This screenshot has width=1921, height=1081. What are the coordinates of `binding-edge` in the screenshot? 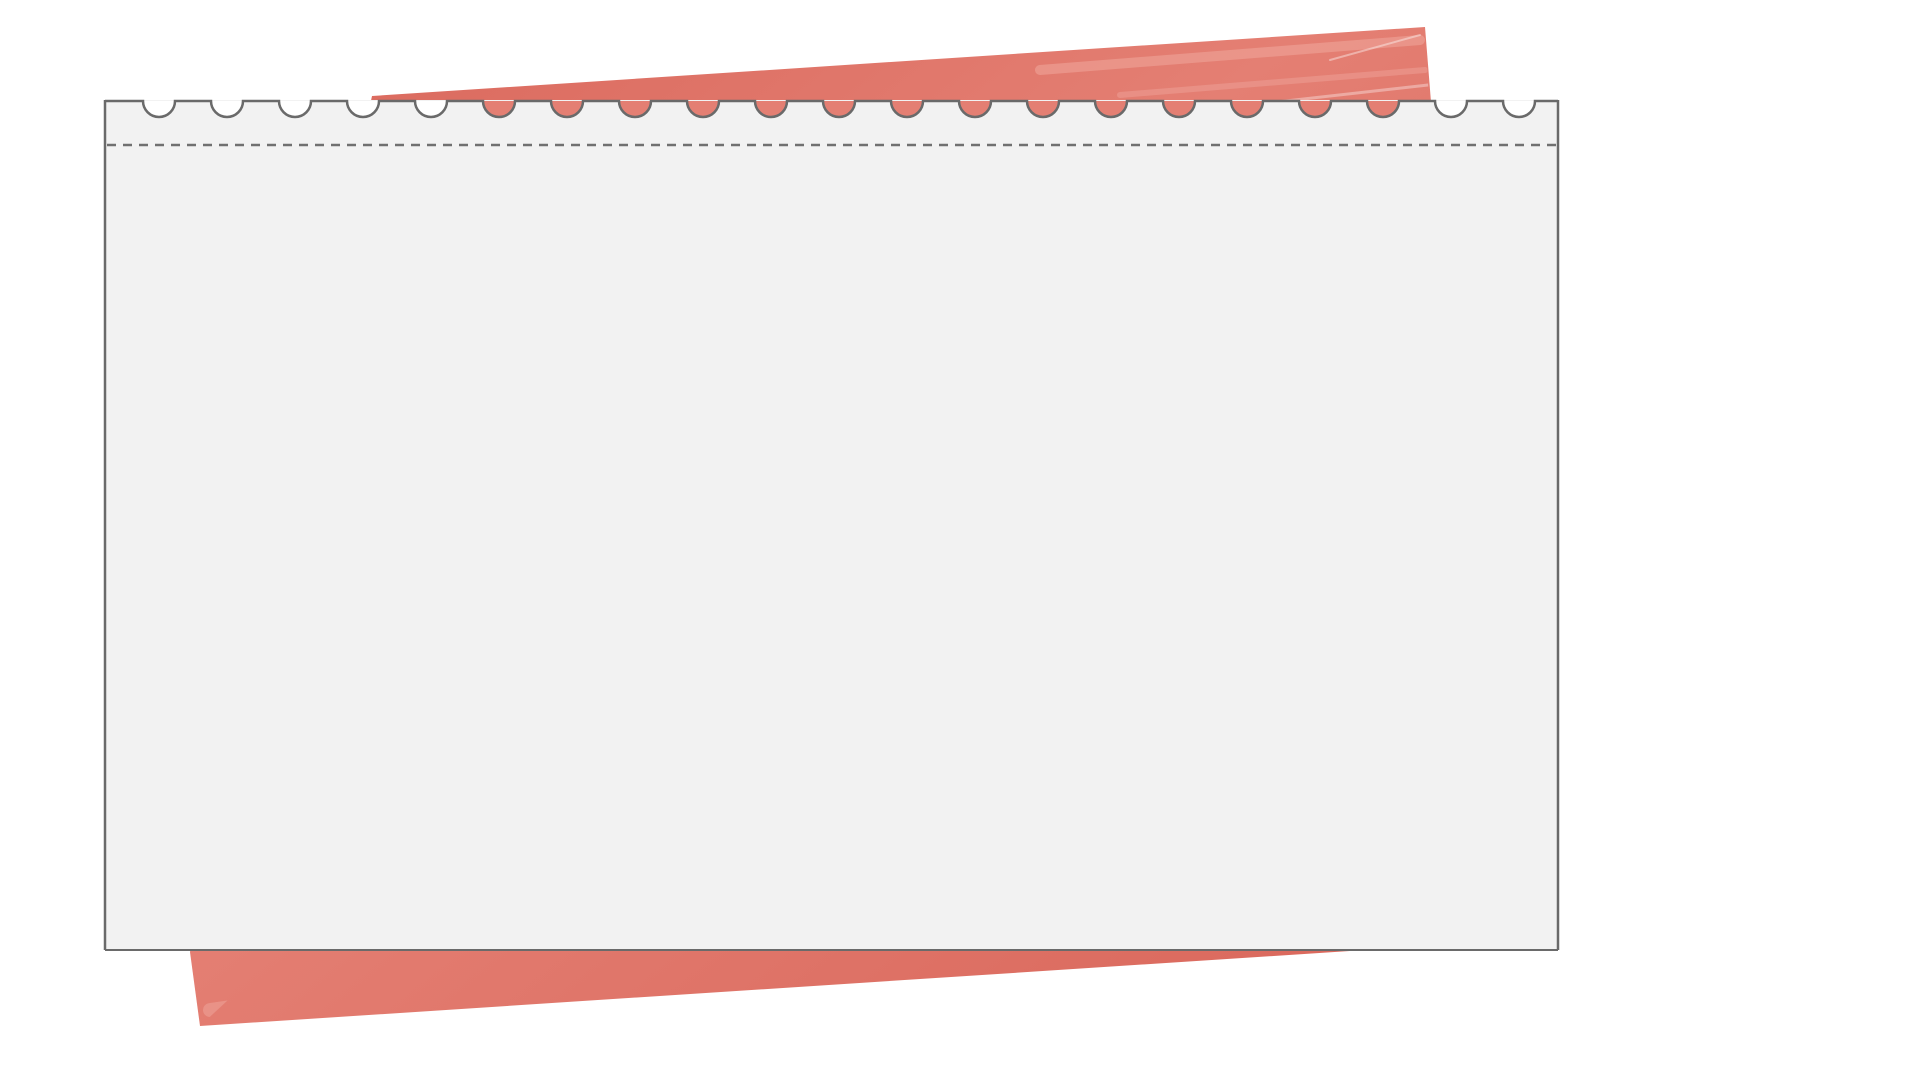 It's located at (831, 109).